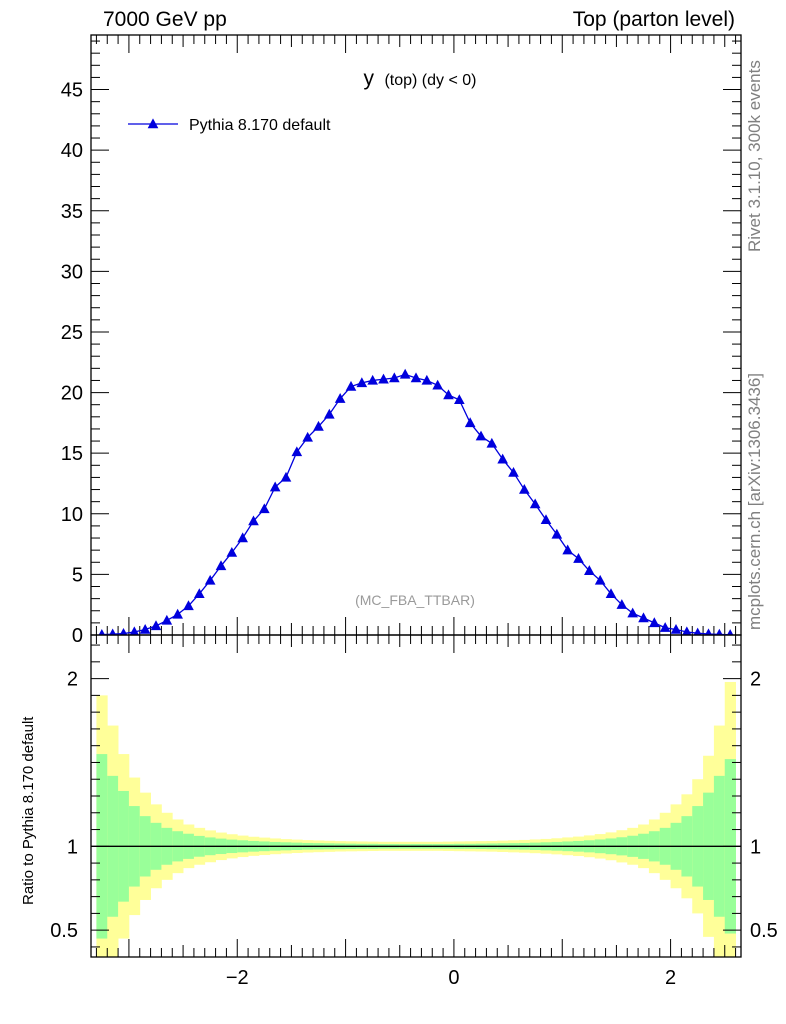 The image size is (786, 1024). Describe the element at coordinates (755, 847) in the screenshot. I see `ratio-y-tick-label-right: 1` at that location.